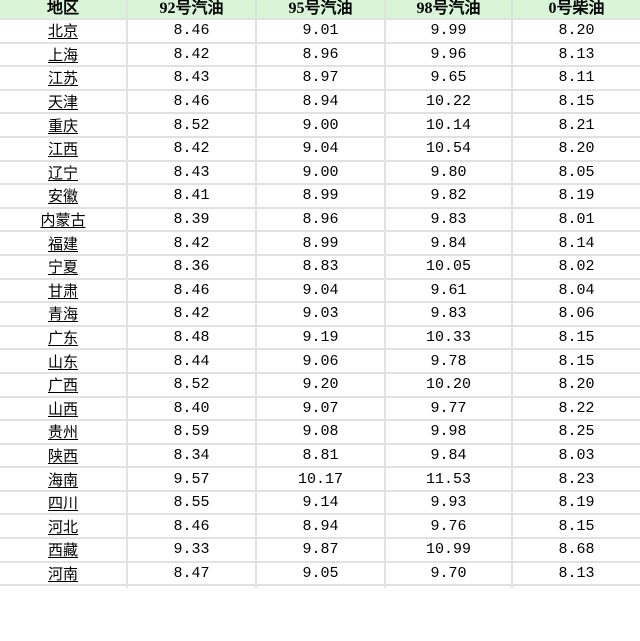 Image resolution: width=640 pixels, height=641 pixels. I want to click on region-link: 辽宁, so click(62, 173).